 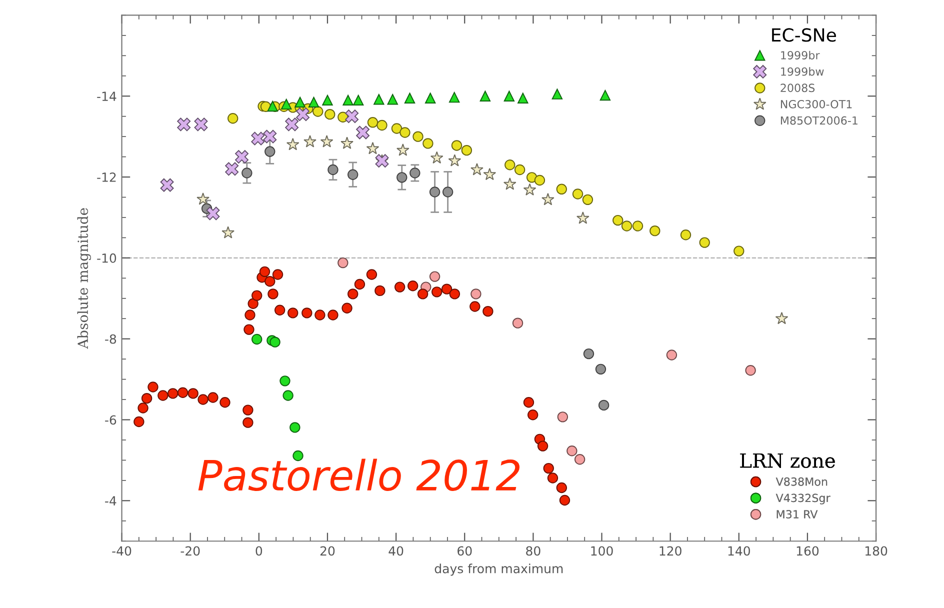 What do you see at coordinates (802, 71) in the screenshot?
I see `legend-label: 1999bw` at bounding box center [802, 71].